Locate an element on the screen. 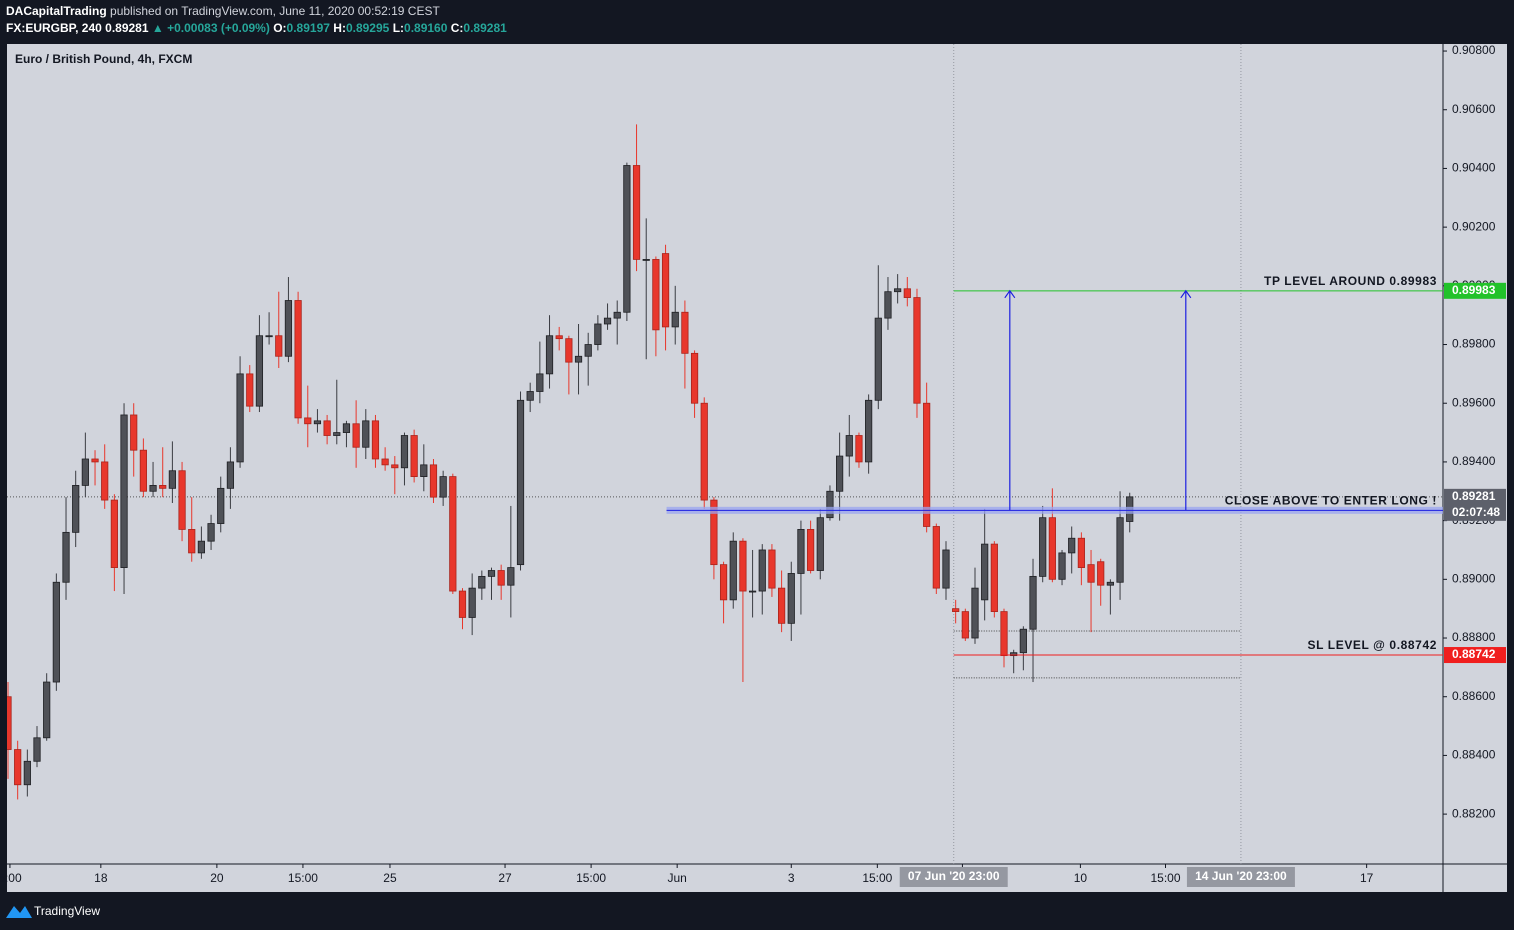 The width and height of the screenshot is (1514, 930). y-tick-label: 0.88400 is located at coordinates (1474, 755).